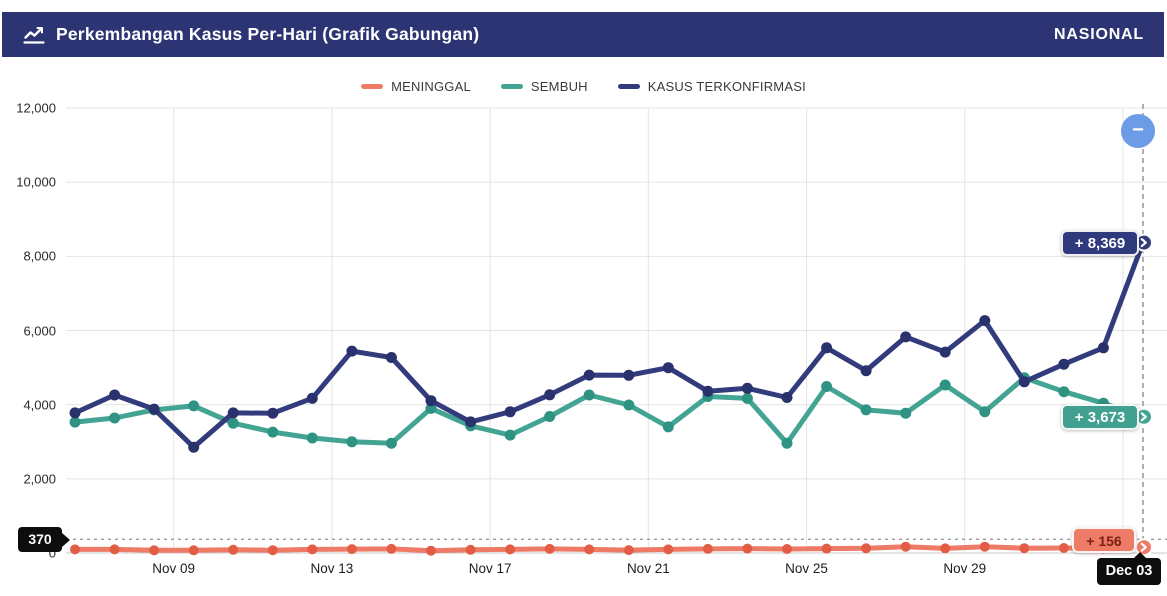 The height and width of the screenshot is (596, 1167). What do you see at coordinates (648, 568) in the screenshot?
I see `x-axis-label: Nov 21` at bounding box center [648, 568].